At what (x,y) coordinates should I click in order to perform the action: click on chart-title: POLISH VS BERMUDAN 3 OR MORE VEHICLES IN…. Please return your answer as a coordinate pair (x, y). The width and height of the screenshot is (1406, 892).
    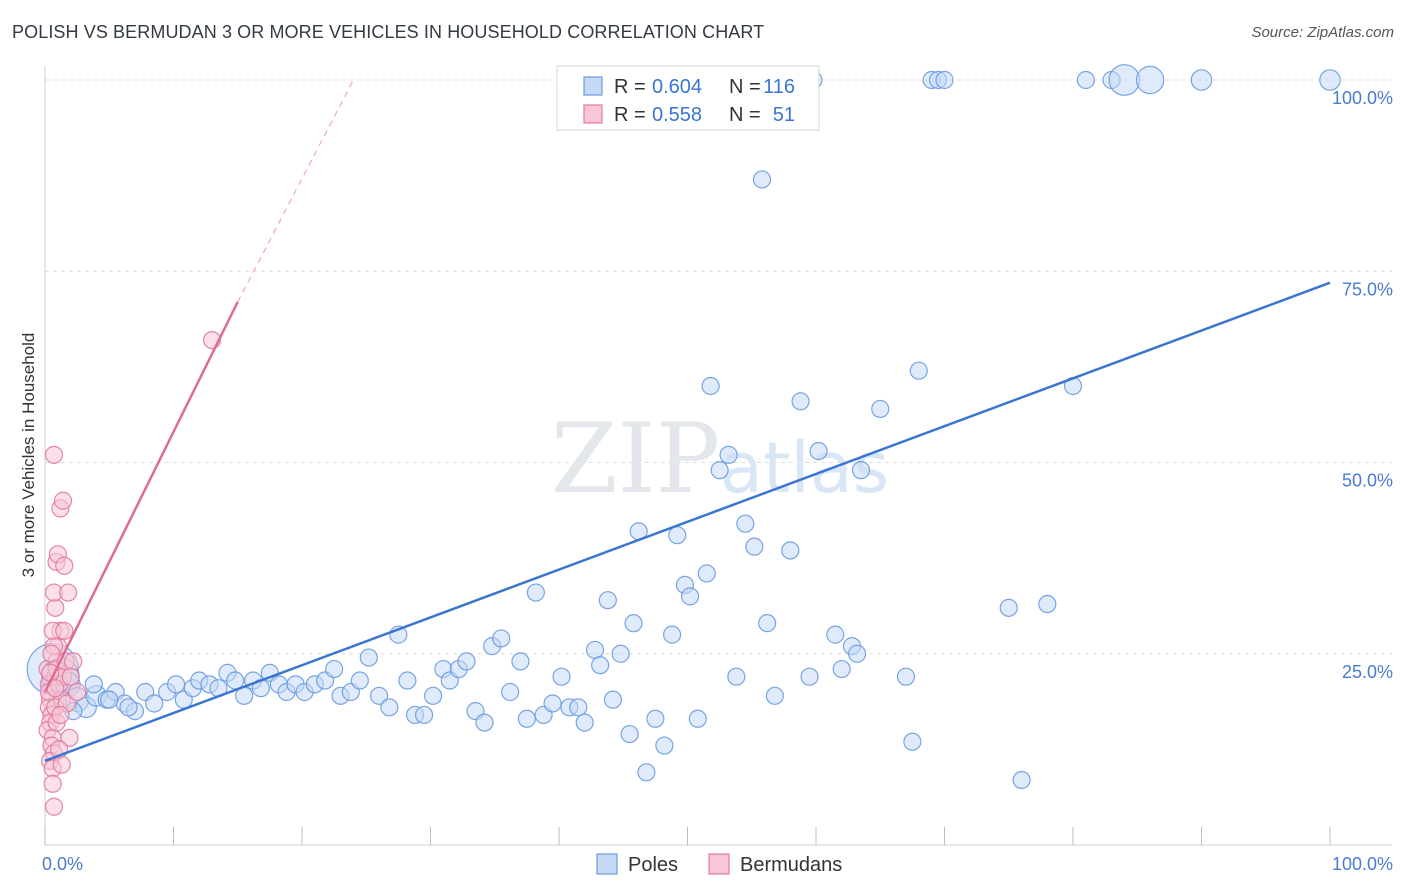
    Looking at the image, I should click on (388, 32).